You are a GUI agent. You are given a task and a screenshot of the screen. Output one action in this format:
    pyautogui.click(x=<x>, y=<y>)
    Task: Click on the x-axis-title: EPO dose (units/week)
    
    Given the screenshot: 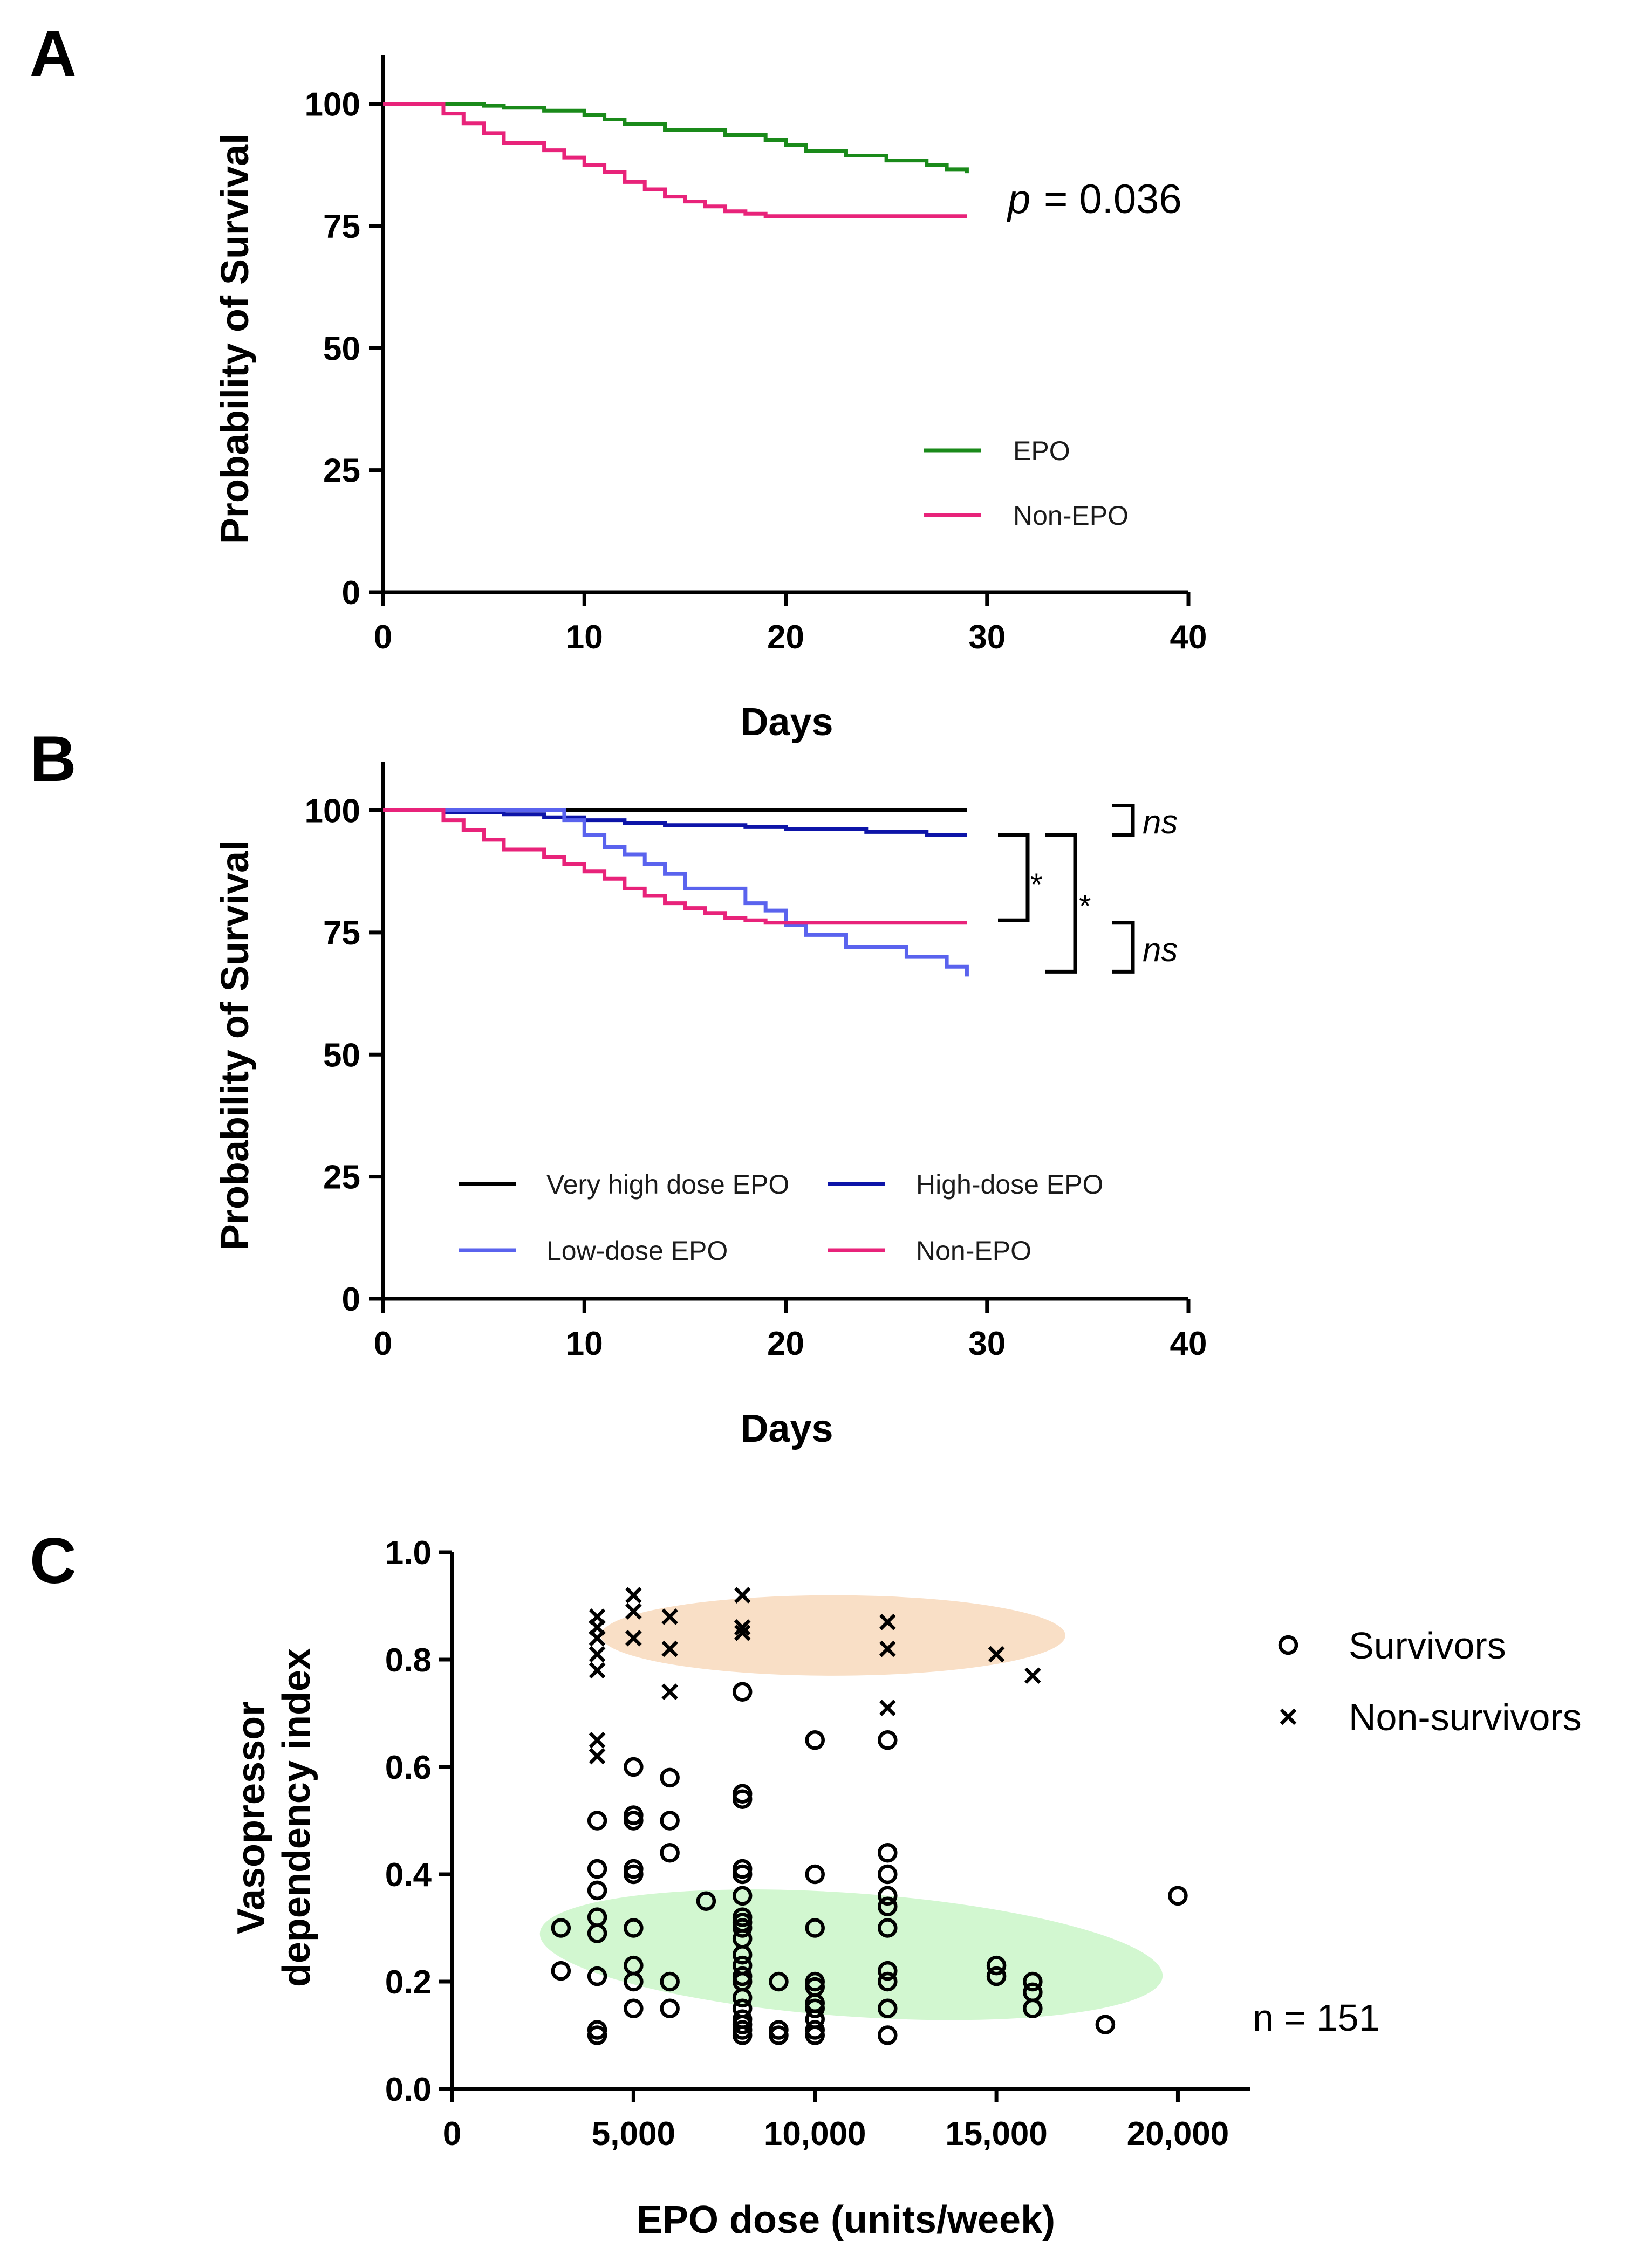 What is the action you would take?
    pyautogui.click(x=846, y=2220)
    